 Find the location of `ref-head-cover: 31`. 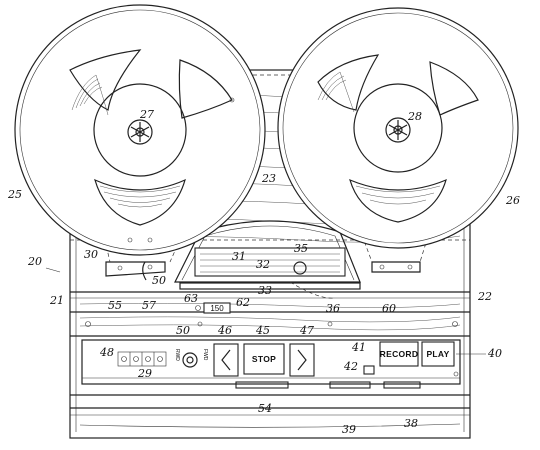

ref-head-cover: 31 is located at coordinates (239, 256).